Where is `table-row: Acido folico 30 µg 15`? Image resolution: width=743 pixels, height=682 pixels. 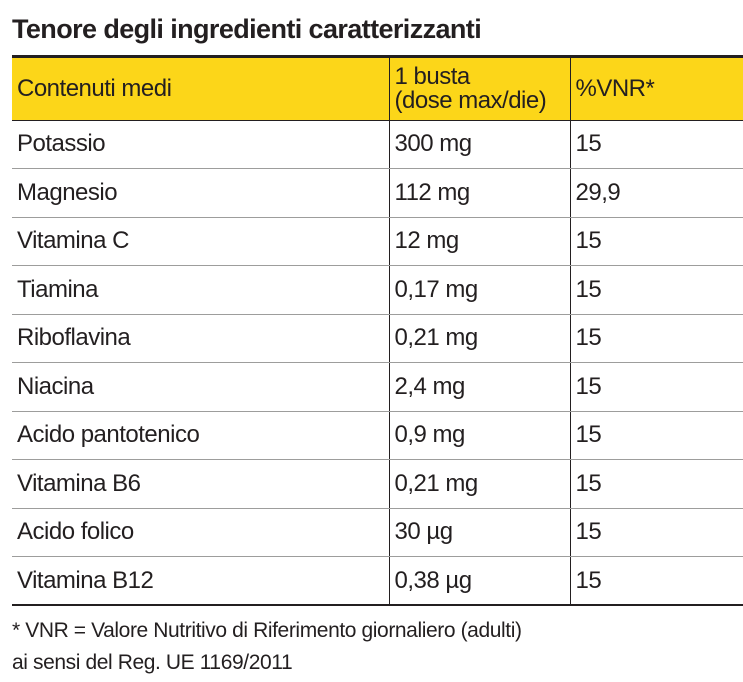 table-row: Acido folico 30 µg 15 is located at coordinates (377, 532).